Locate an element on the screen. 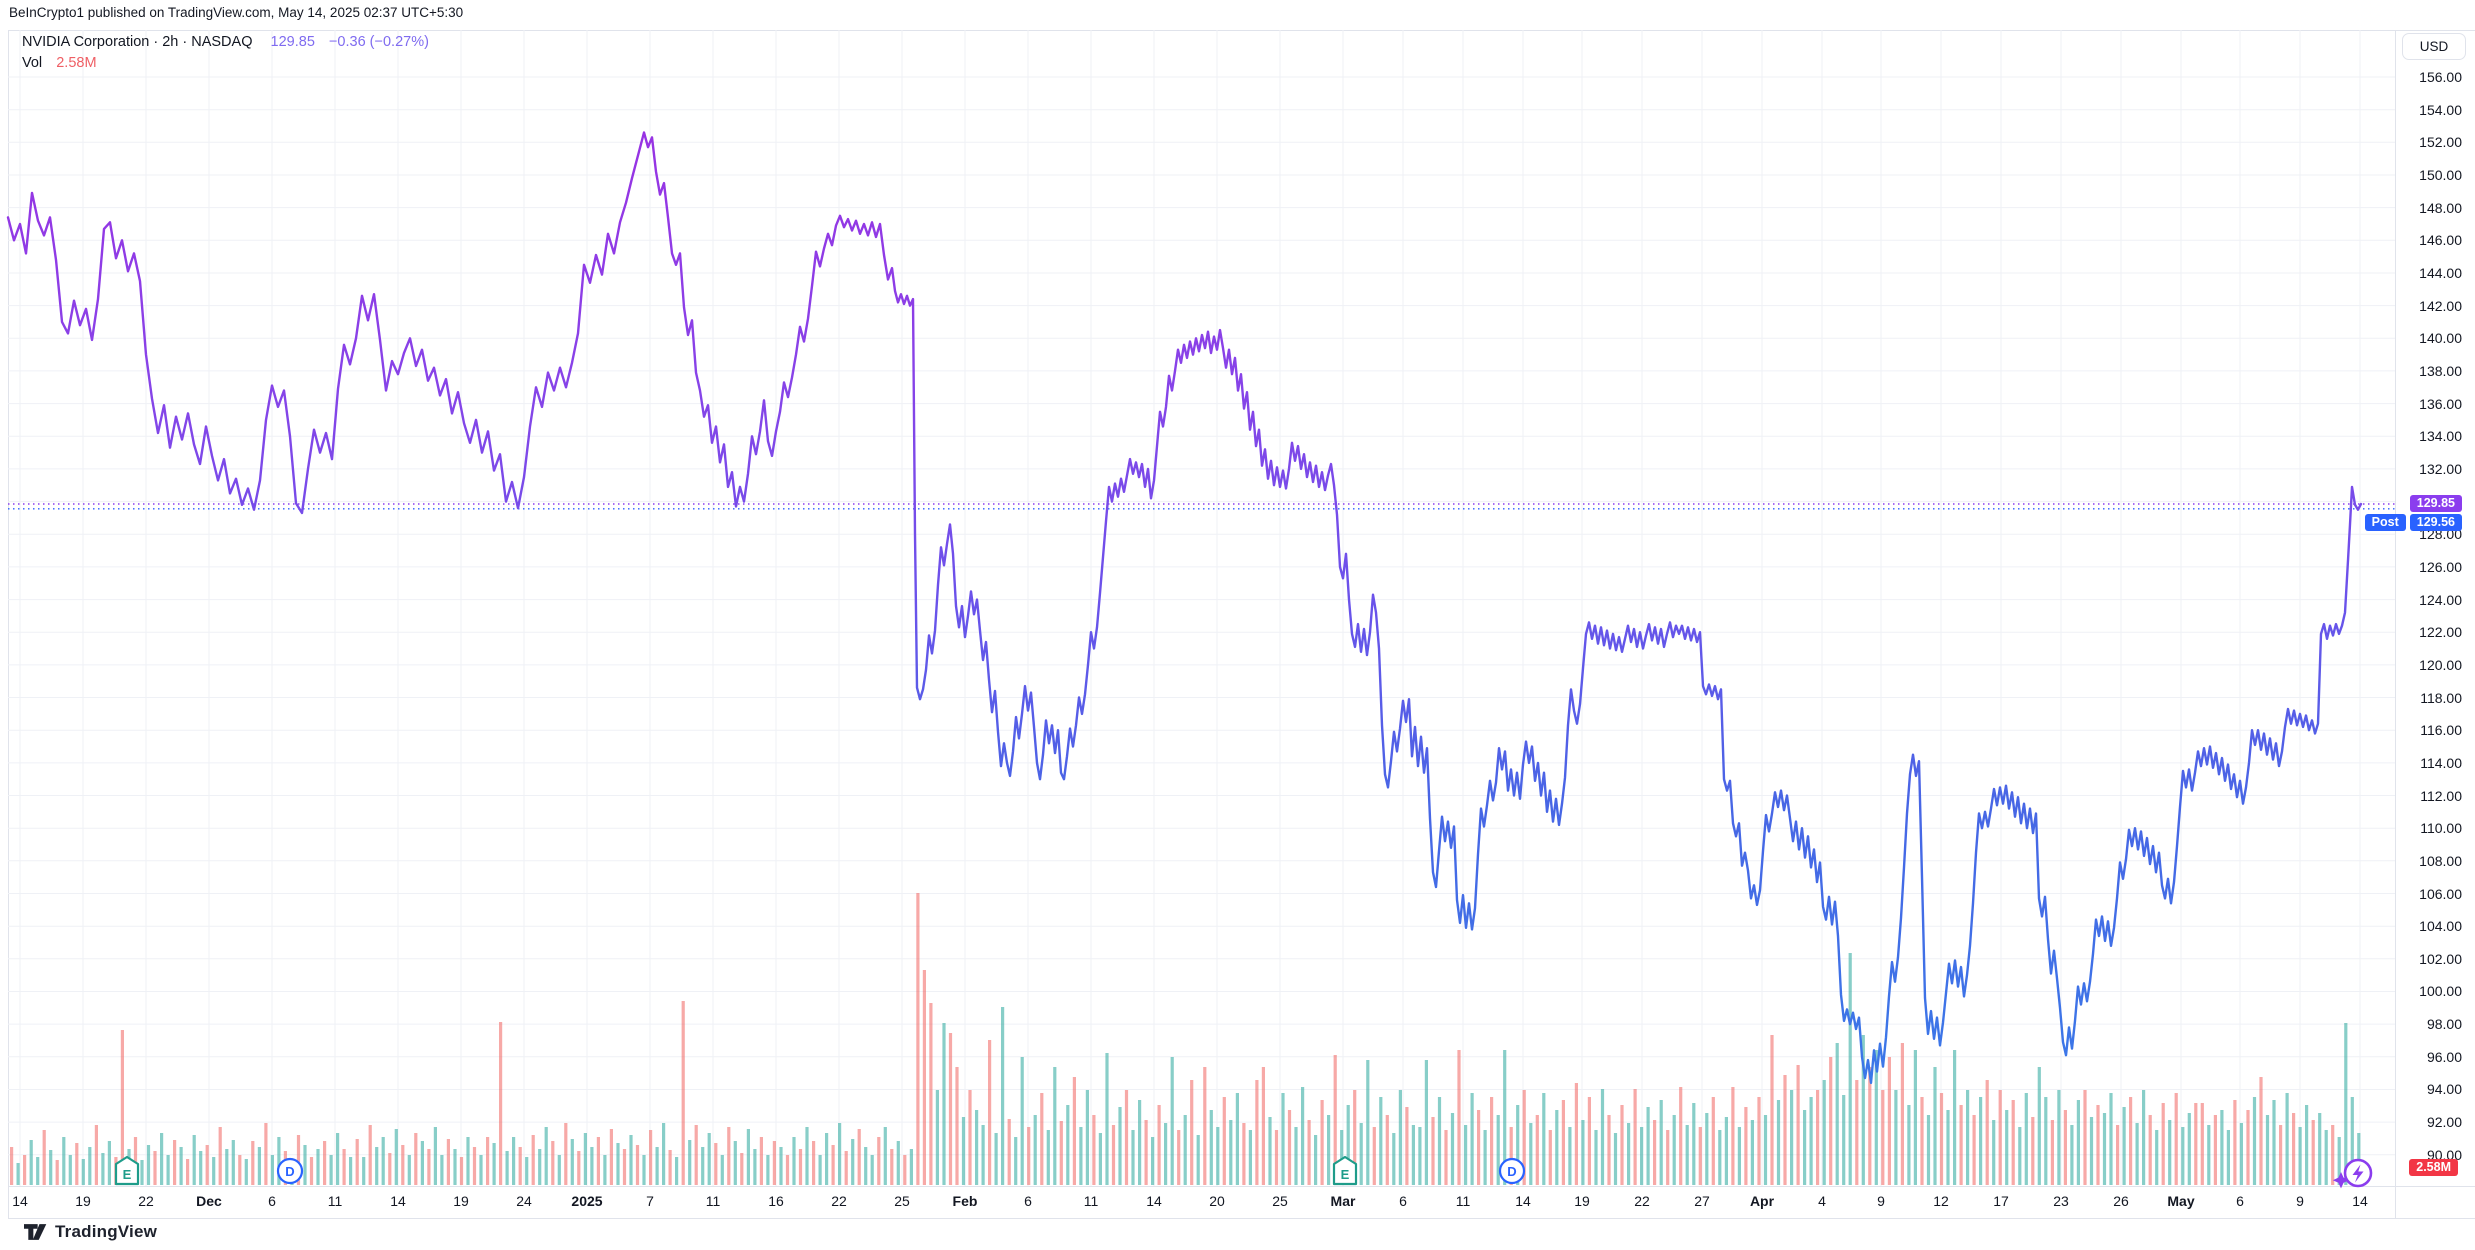  legend-change: −0.36 (−0.27%) is located at coordinates (378, 42).